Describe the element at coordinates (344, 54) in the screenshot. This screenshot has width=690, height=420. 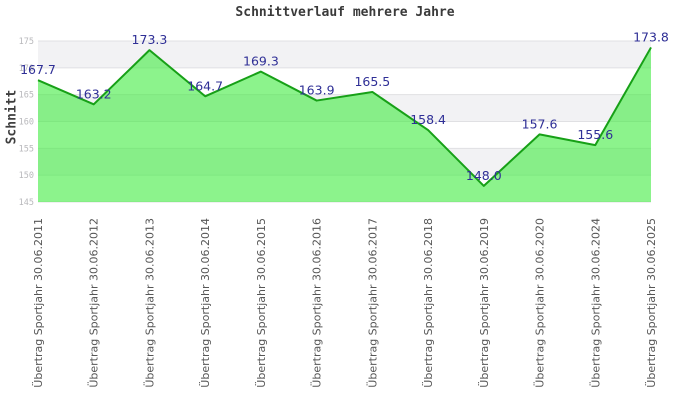
I see `plot-band` at that location.